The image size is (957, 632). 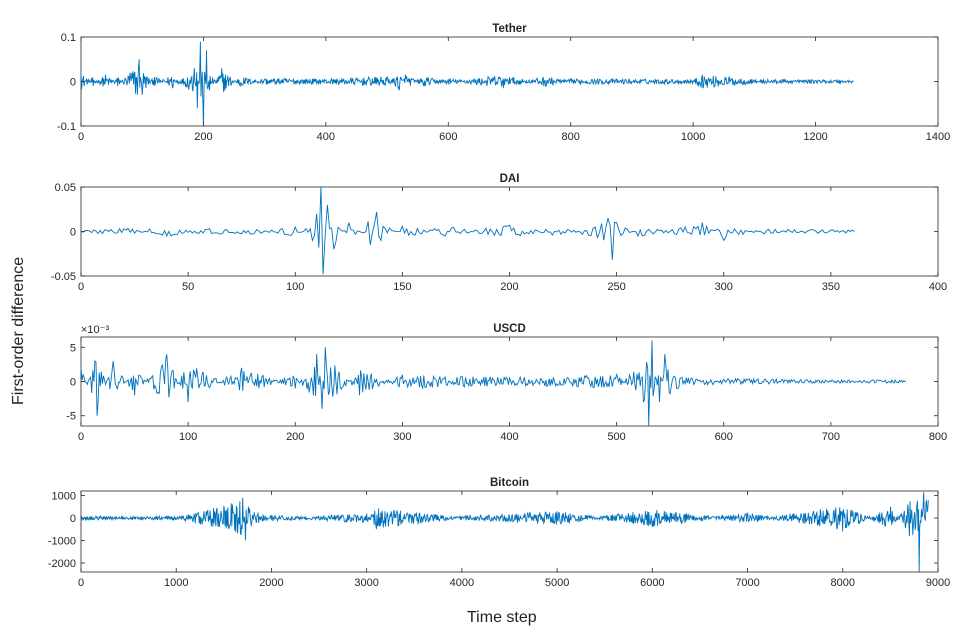 What do you see at coordinates (402, 287) in the screenshot?
I see `x-tick-label: 150` at bounding box center [402, 287].